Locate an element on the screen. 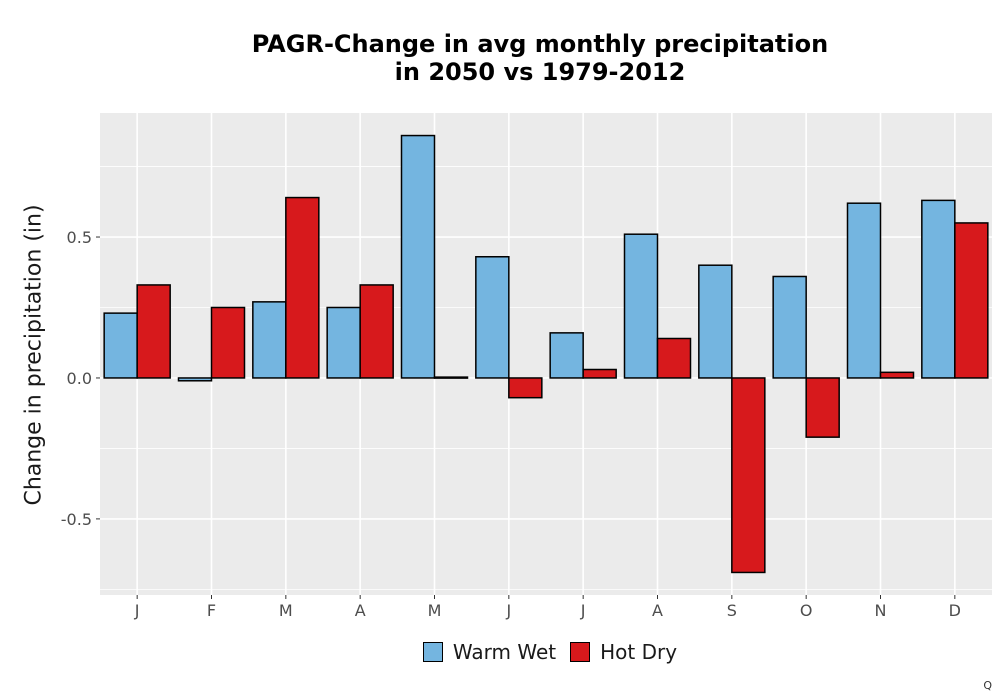 This screenshot has height=700, width=1000. legend-item-hot-dry: Hot Dry is located at coordinates (623, 652).